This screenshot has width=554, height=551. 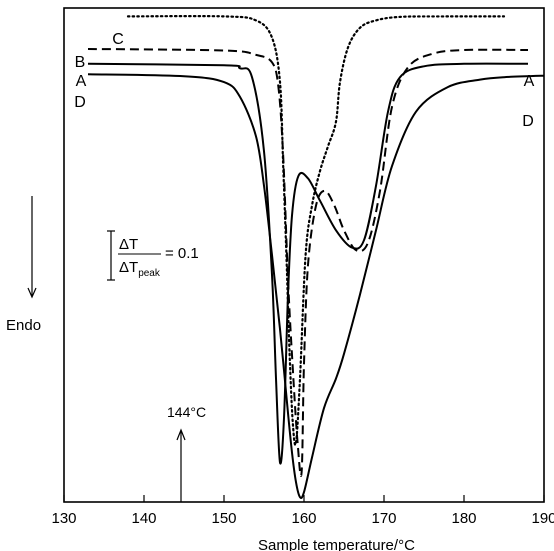 I want to click on curve-label-c-left: C, so click(x=118, y=39).